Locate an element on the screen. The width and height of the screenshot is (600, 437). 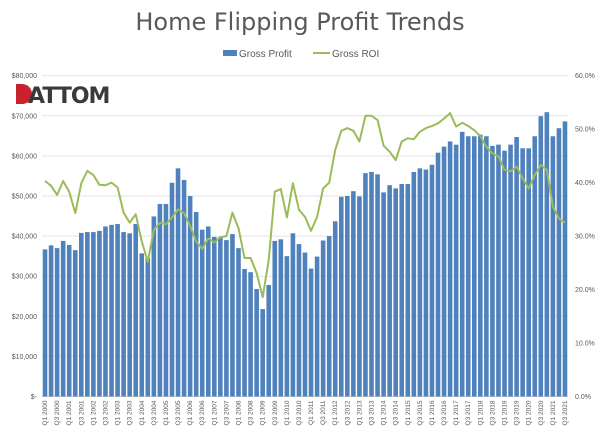
x-tick-label: Q1 2001 is located at coordinates (69, 412).